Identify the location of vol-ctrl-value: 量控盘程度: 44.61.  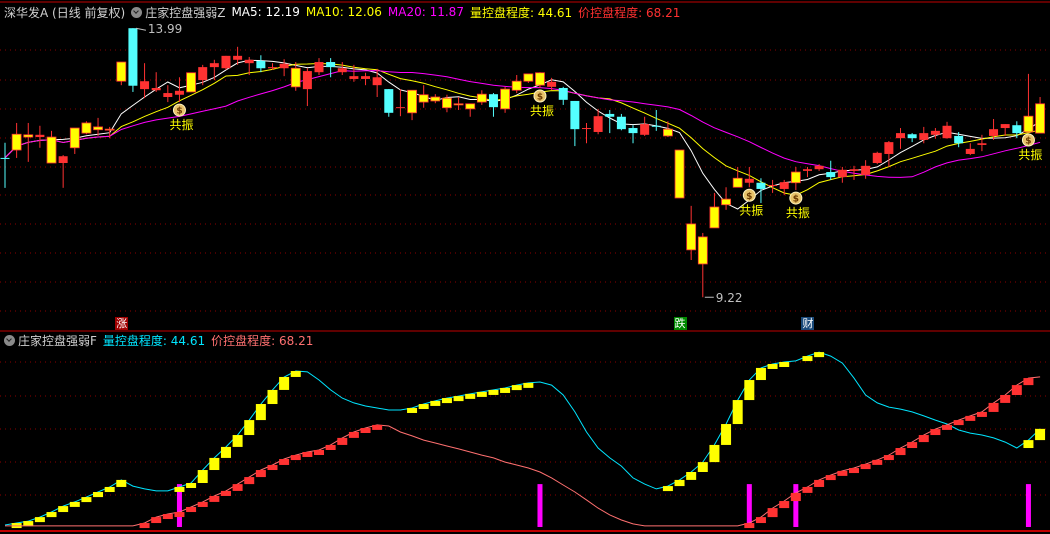
(521, 12).